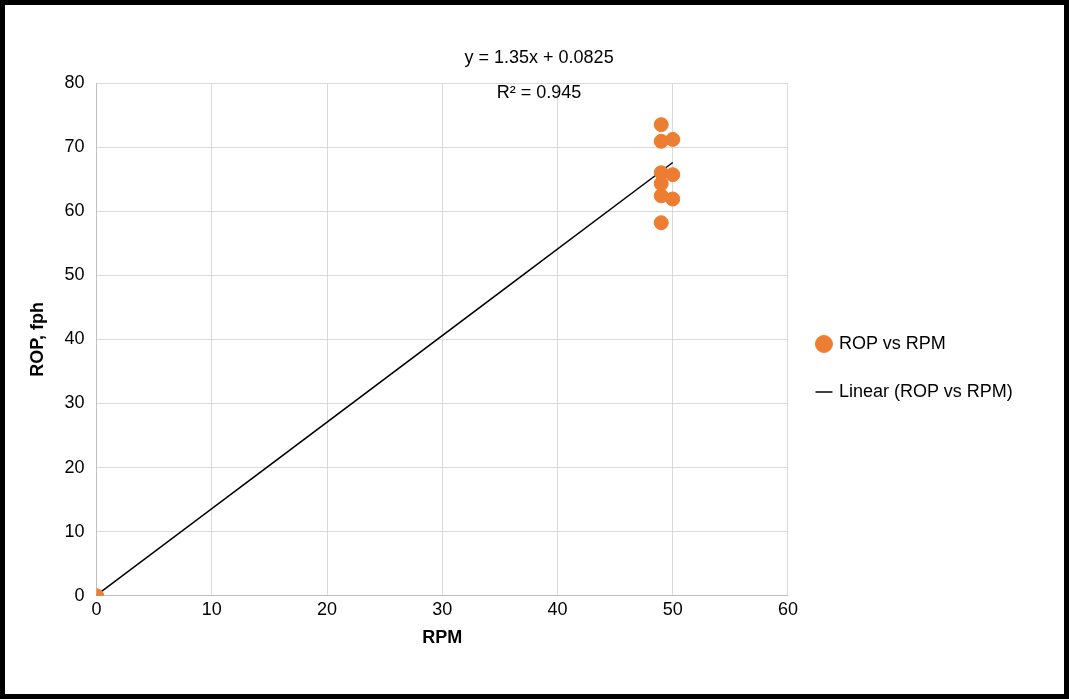 The height and width of the screenshot is (699, 1069). Describe the element at coordinates (327, 608) in the screenshot. I see `x-tick-label: 20` at that location.